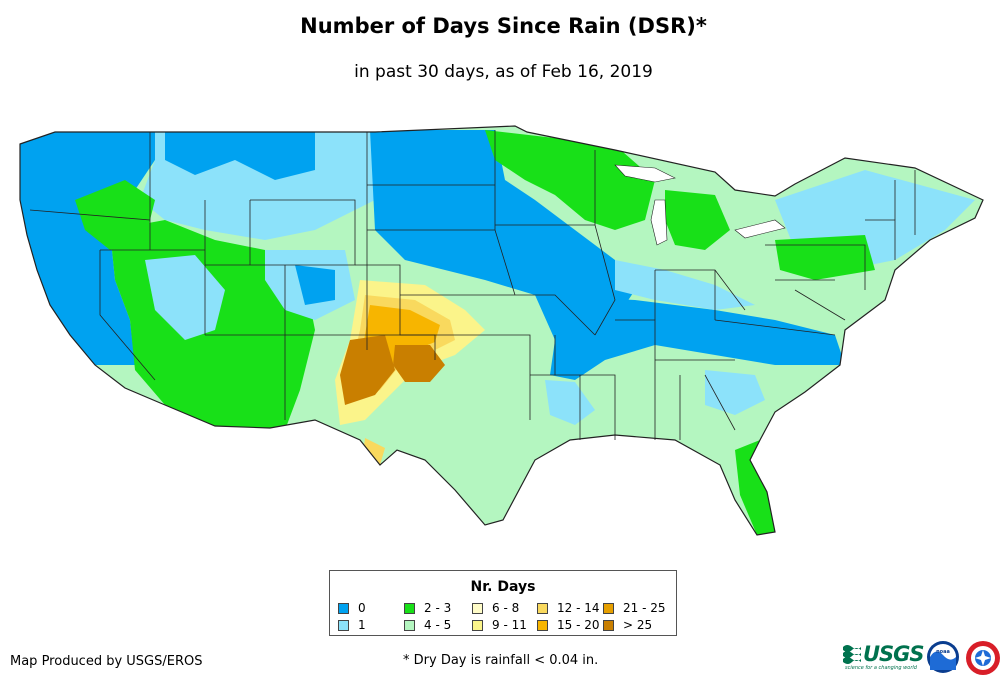  I want to click on usgs-wordmark: USGS, so click(894, 654).